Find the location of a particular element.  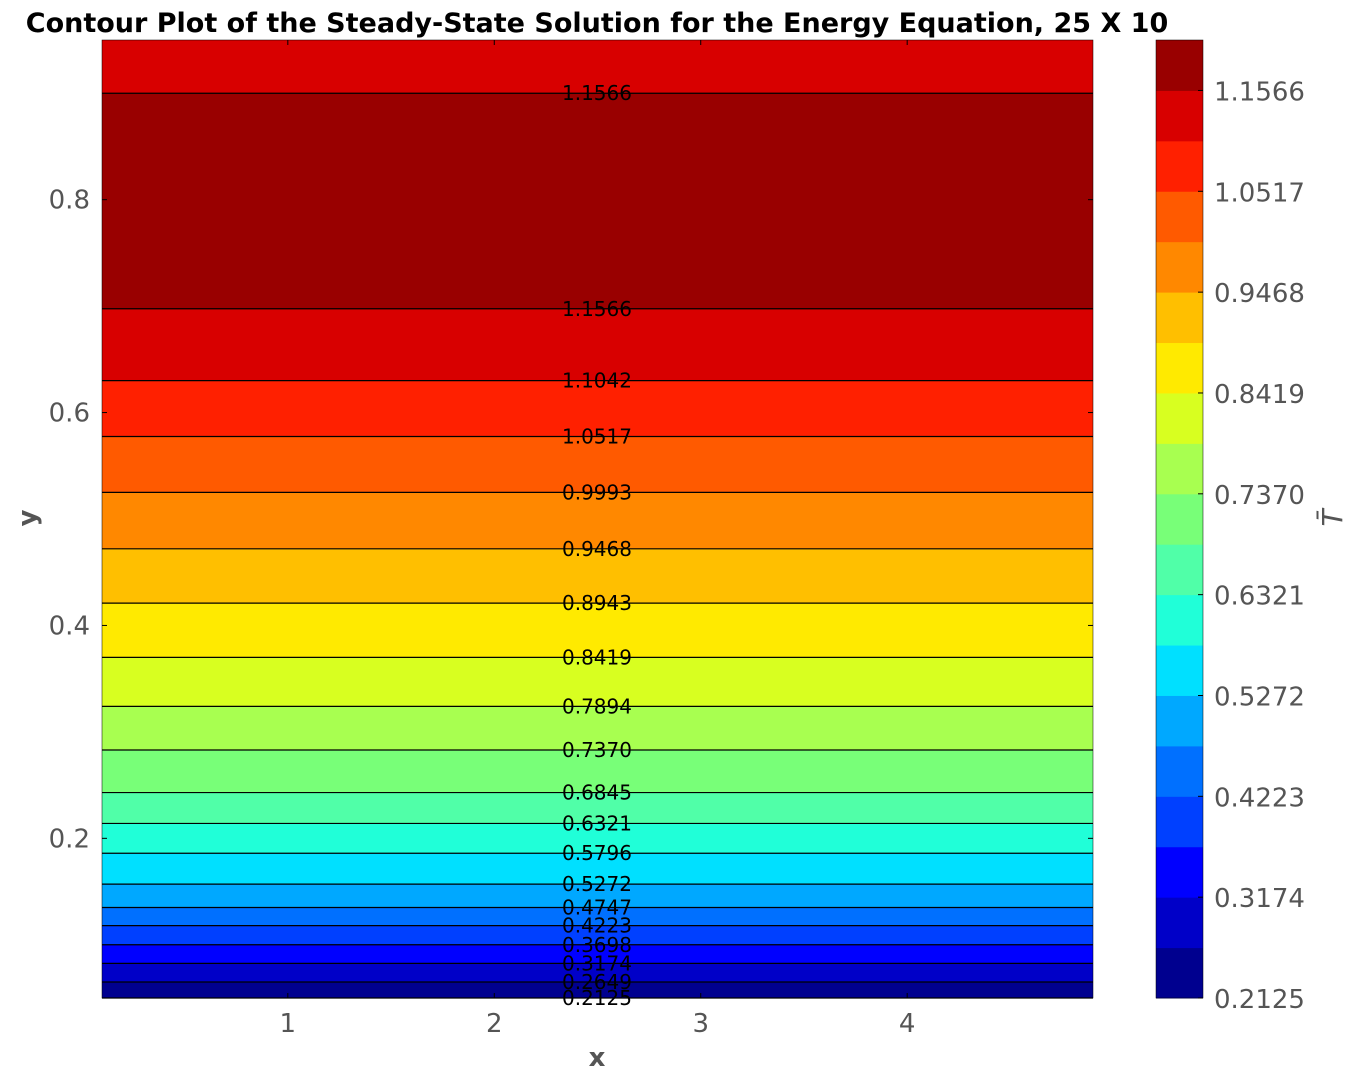

x-tick-label-0: 1 is located at coordinates (288, 1024).